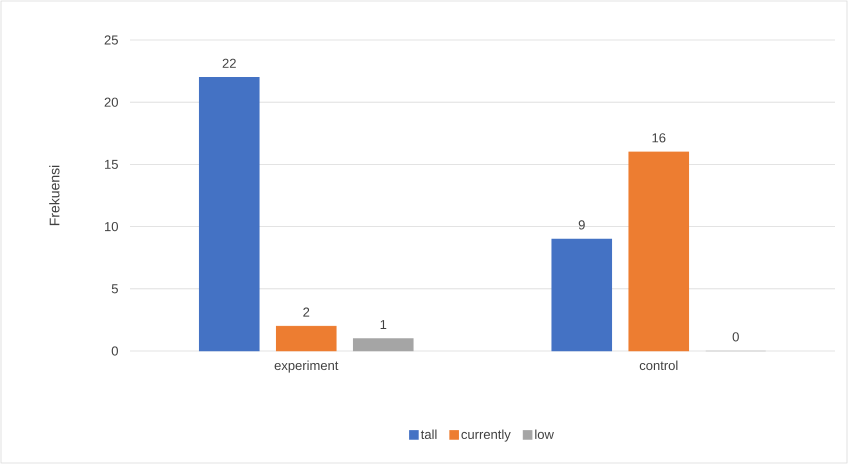 Image resolution: width=848 pixels, height=464 pixels. I want to click on y-tick-label: 5, so click(115, 289).